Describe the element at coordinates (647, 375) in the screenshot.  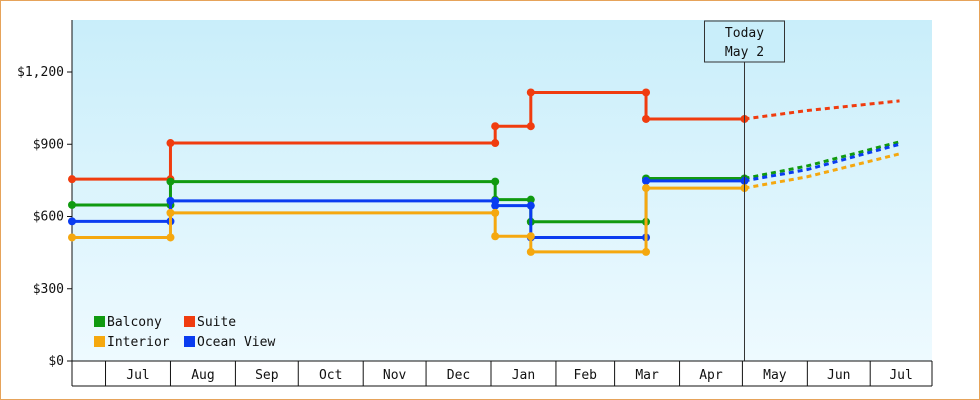
I see `x-tick-label: Mar` at that location.